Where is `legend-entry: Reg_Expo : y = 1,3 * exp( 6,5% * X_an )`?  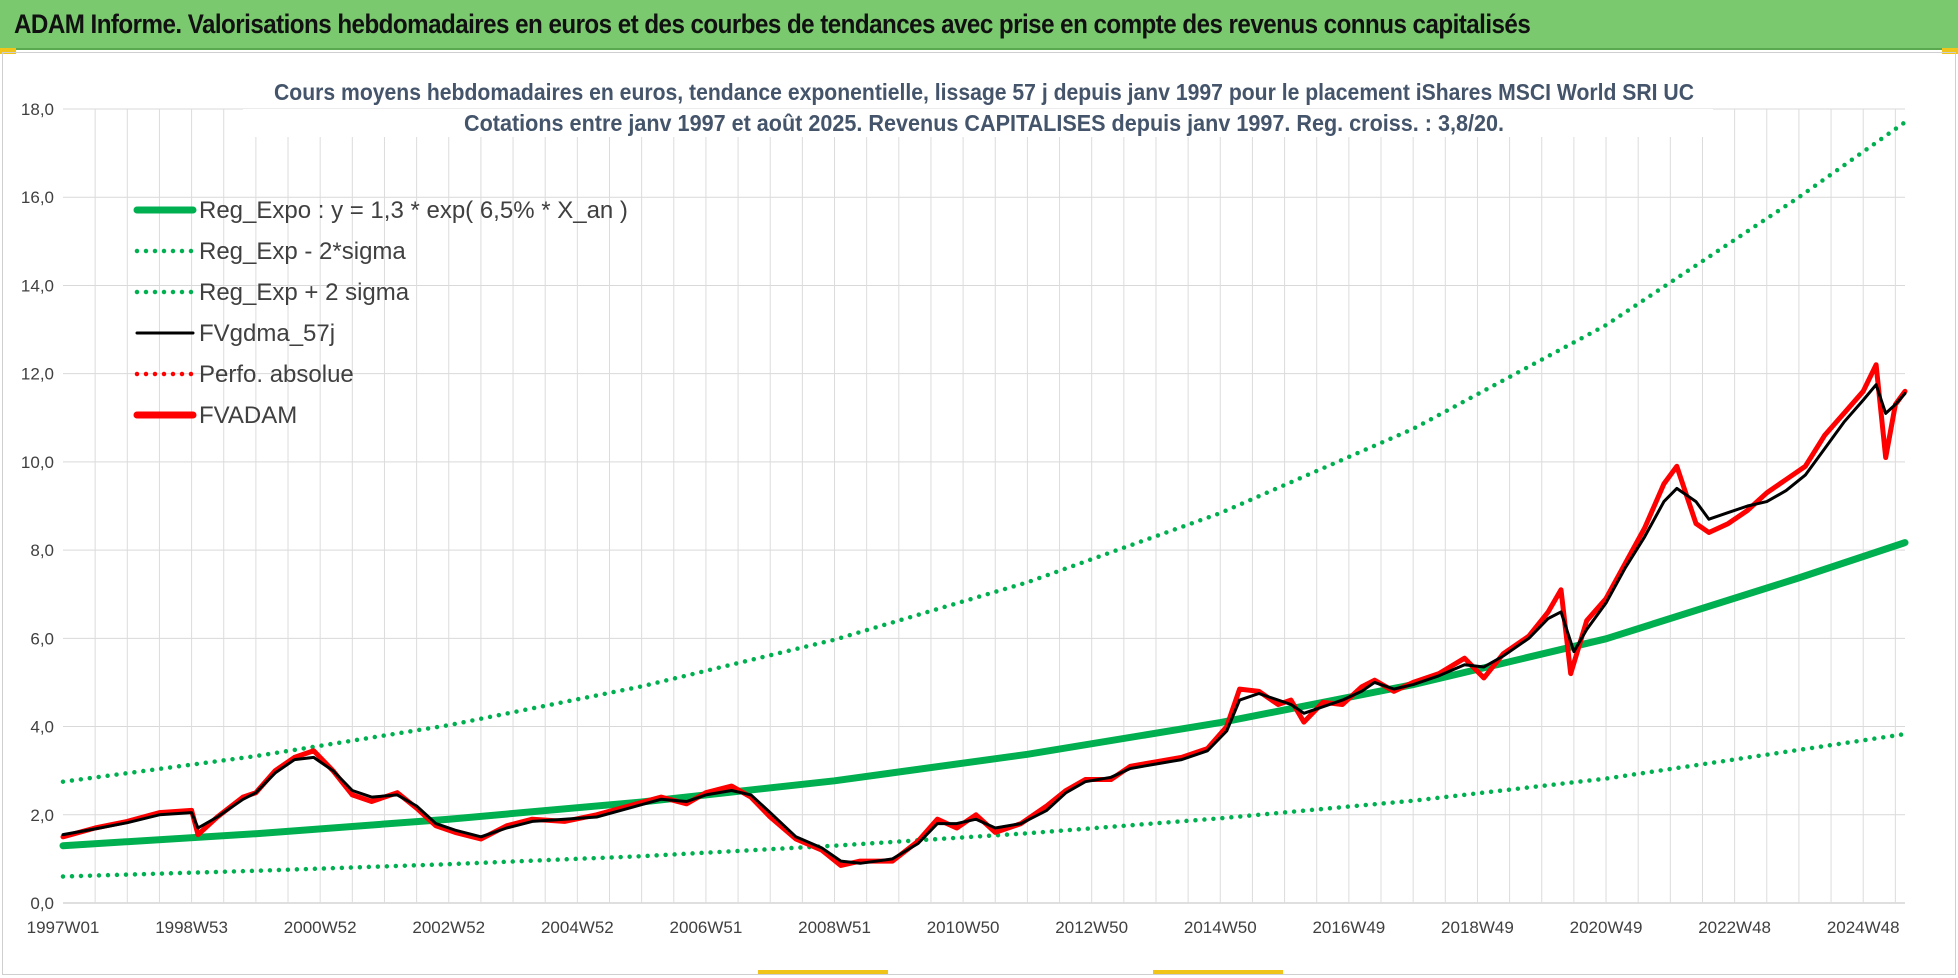 legend-entry: Reg_Expo : y = 1,3 * exp( 6,5% * X_an ) is located at coordinates (413, 210).